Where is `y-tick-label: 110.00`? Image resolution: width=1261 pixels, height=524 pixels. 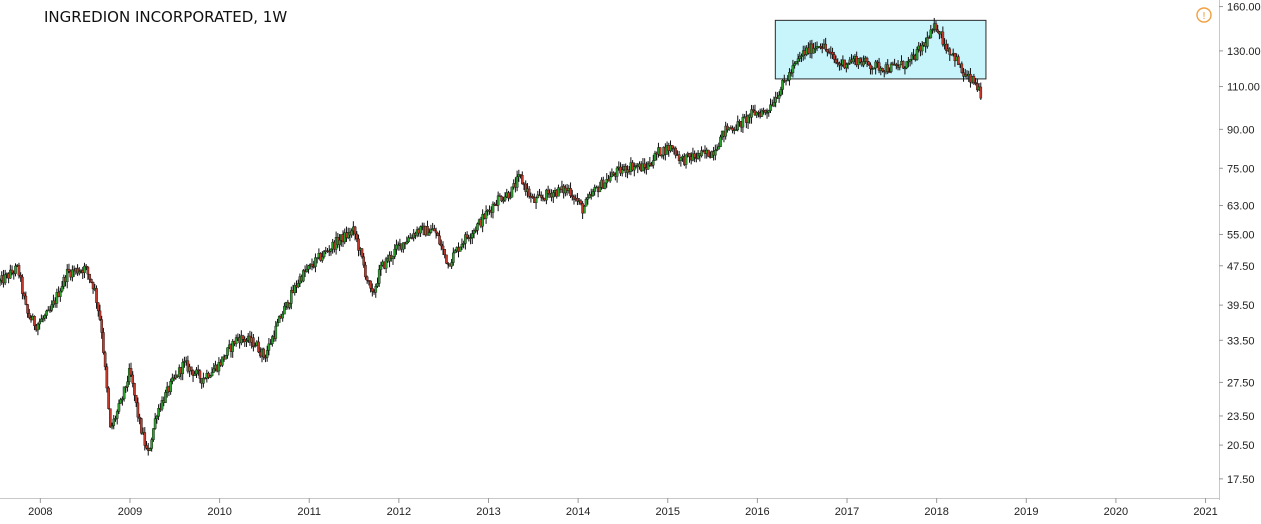
y-tick-label: 110.00 is located at coordinates (1243, 88).